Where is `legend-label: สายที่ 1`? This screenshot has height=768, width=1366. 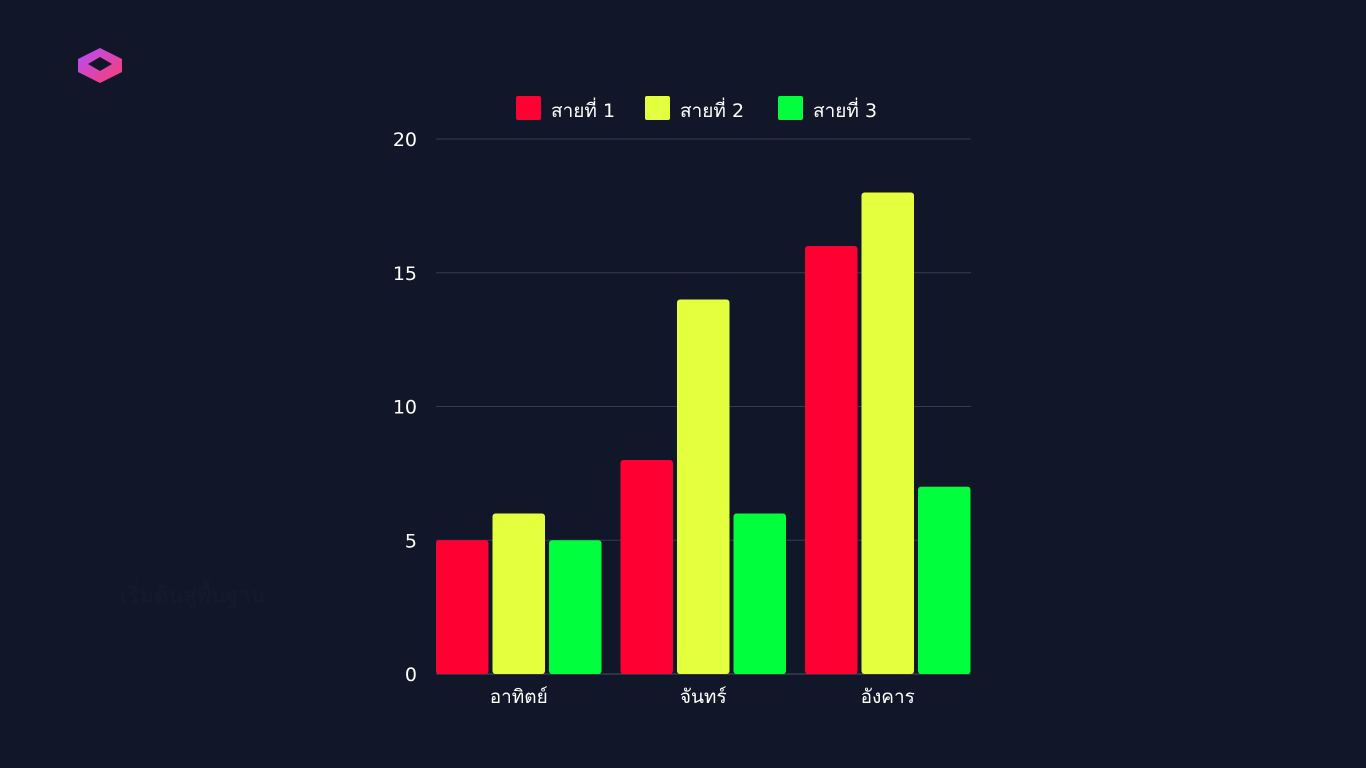
legend-label: สายที่ 1 is located at coordinates (583, 109).